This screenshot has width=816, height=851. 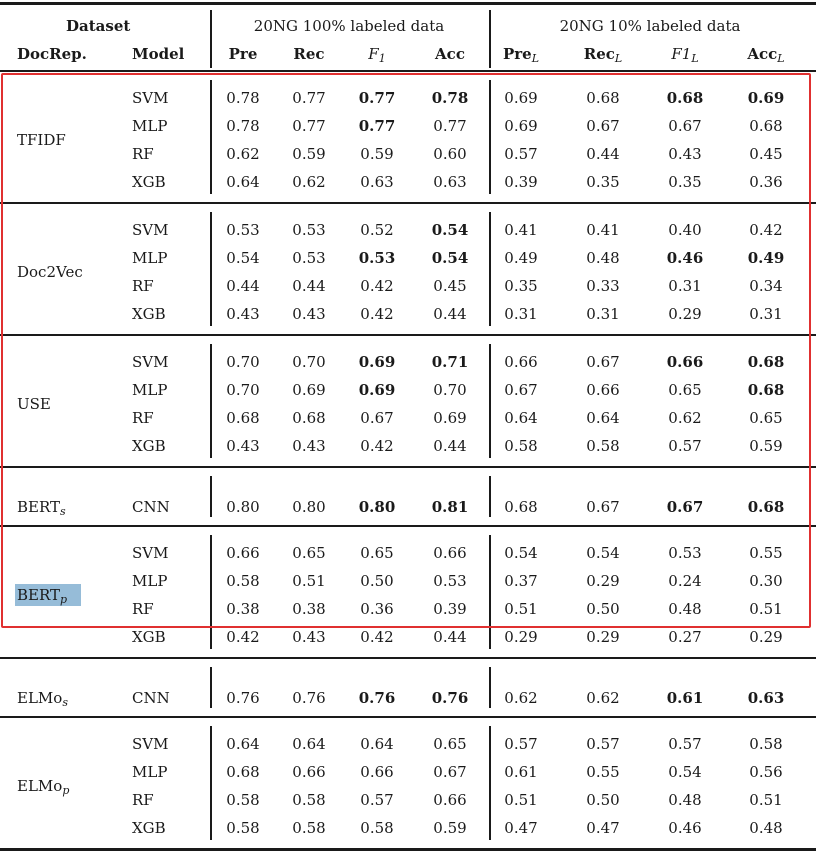 I want to click on value-cell: 0.78, so click(x=243, y=126).